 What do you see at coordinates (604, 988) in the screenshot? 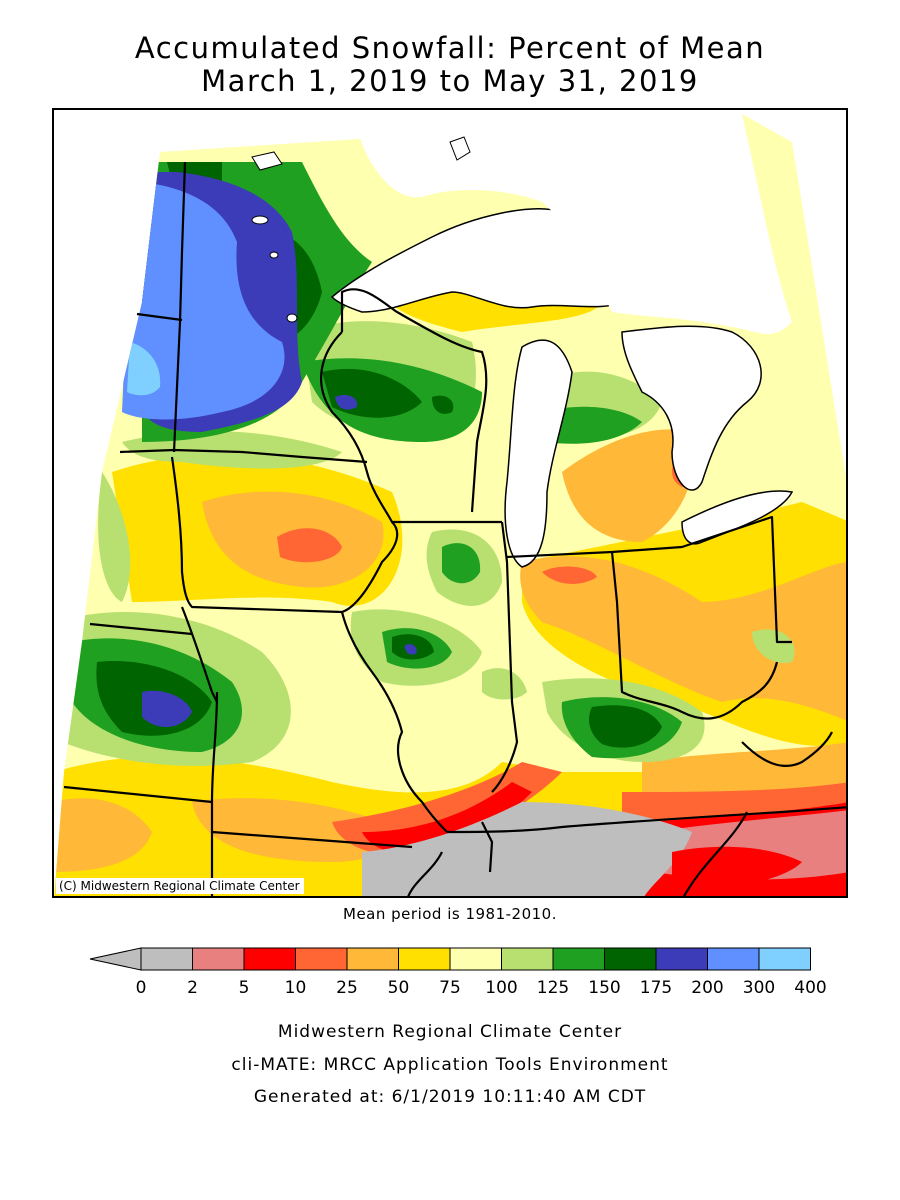
I see `legend-tick-label: 150` at bounding box center [604, 988].